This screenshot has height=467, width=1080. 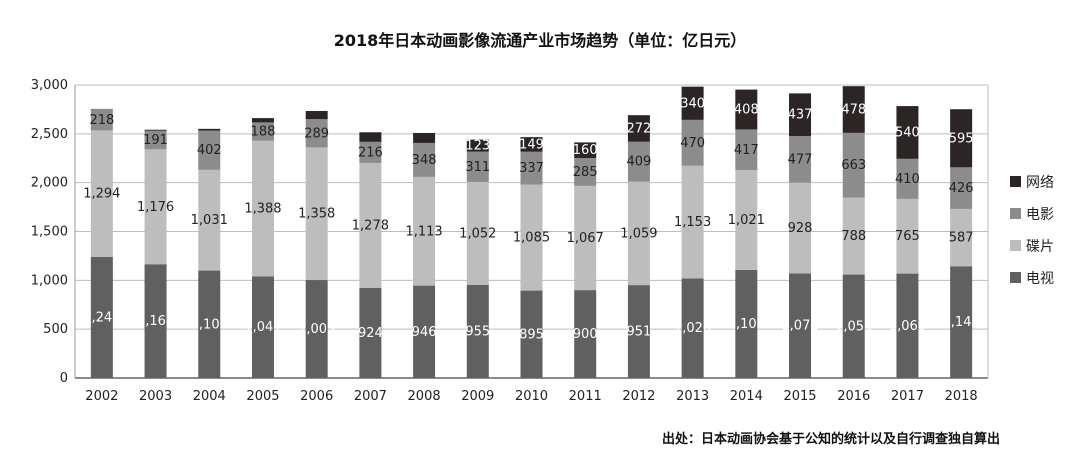 I want to click on x-tick-label: 2007, so click(x=370, y=396).